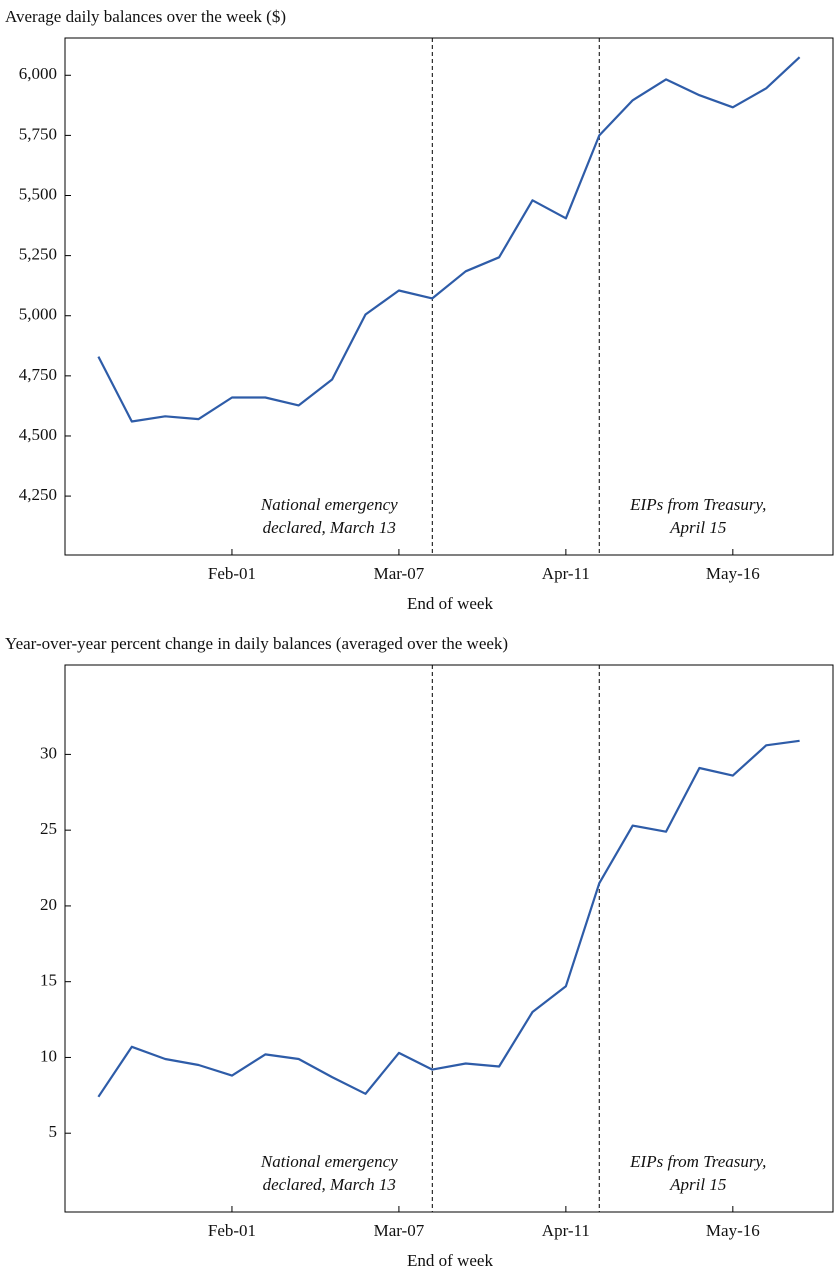  What do you see at coordinates (38, 494) in the screenshot?
I see `y-tick-label: 4,250` at bounding box center [38, 494].